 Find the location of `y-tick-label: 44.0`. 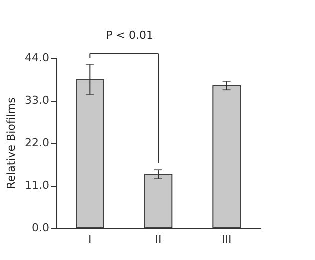

y-tick-label: 44.0 is located at coordinates (37, 58).